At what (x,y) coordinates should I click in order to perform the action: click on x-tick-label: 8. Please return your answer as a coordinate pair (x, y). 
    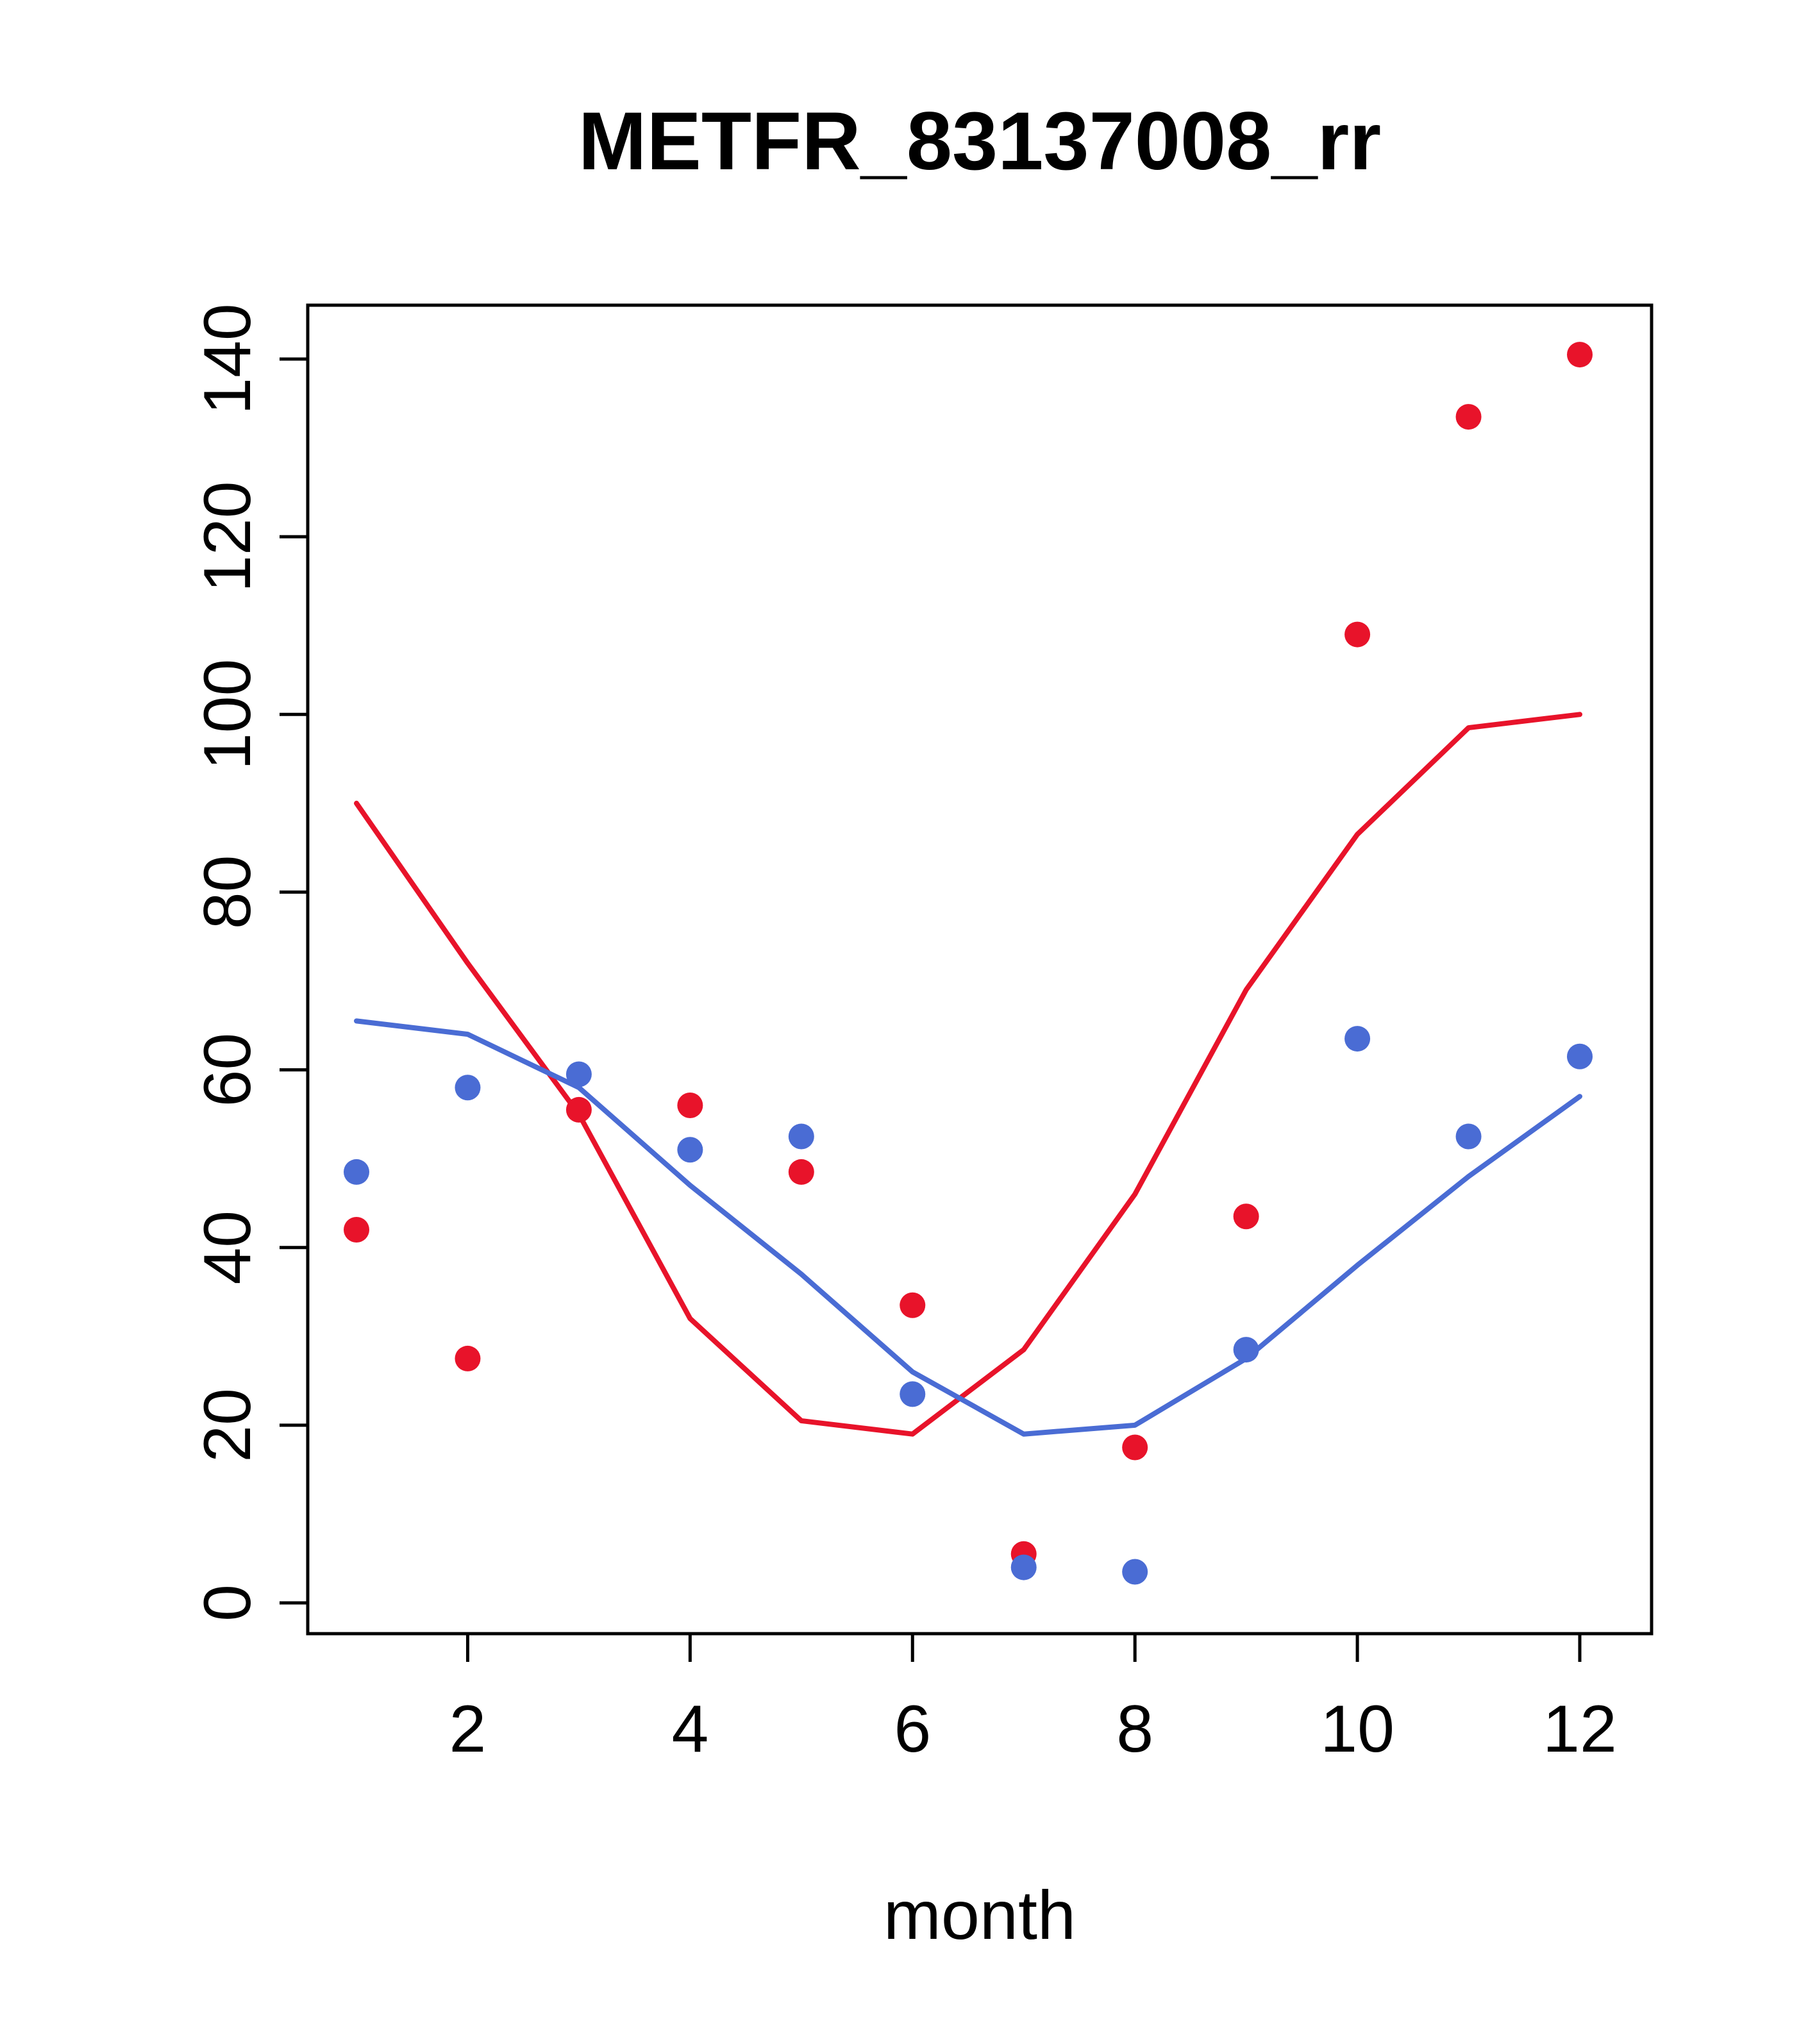
    Looking at the image, I should click on (1135, 1729).